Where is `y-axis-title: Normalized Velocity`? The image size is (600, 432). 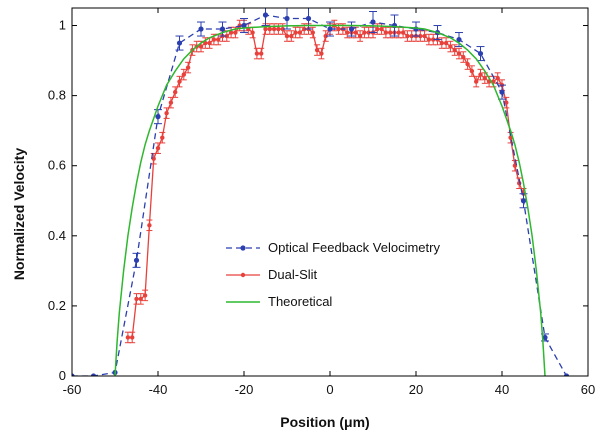
y-axis-title: Normalized Velocity is located at coordinates (19, 214).